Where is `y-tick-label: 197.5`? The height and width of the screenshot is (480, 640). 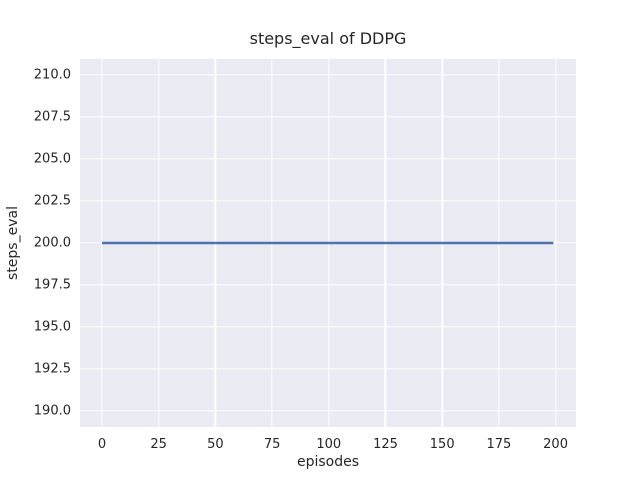 y-tick-label: 197.5 is located at coordinates (52, 285).